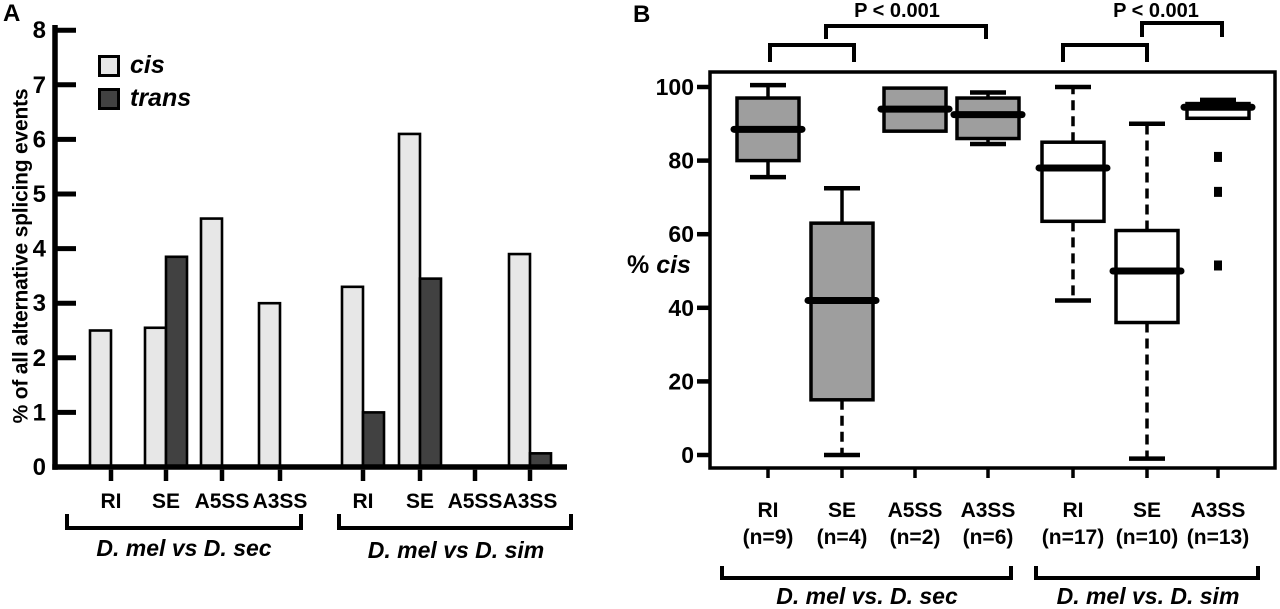 The width and height of the screenshot is (1280, 609). Describe the element at coordinates (681, 381) in the screenshot. I see `panel-b-ytick-label-20: 20` at that location.